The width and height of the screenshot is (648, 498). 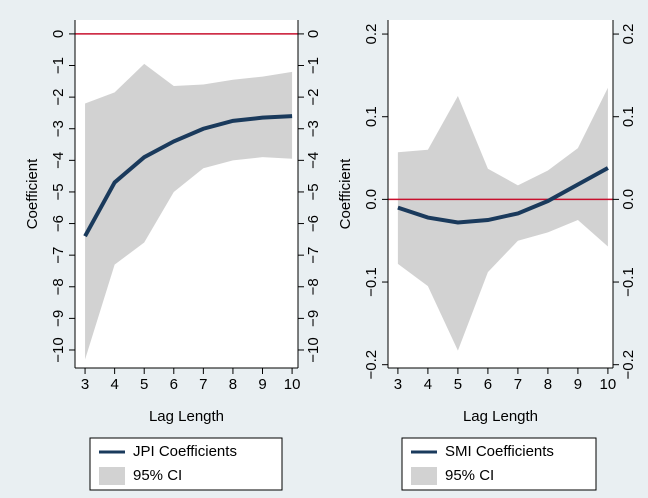 What do you see at coordinates (499, 451) in the screenshot?
I see `legend-label: SMI Coefficients` at bounding box center [499, 451].